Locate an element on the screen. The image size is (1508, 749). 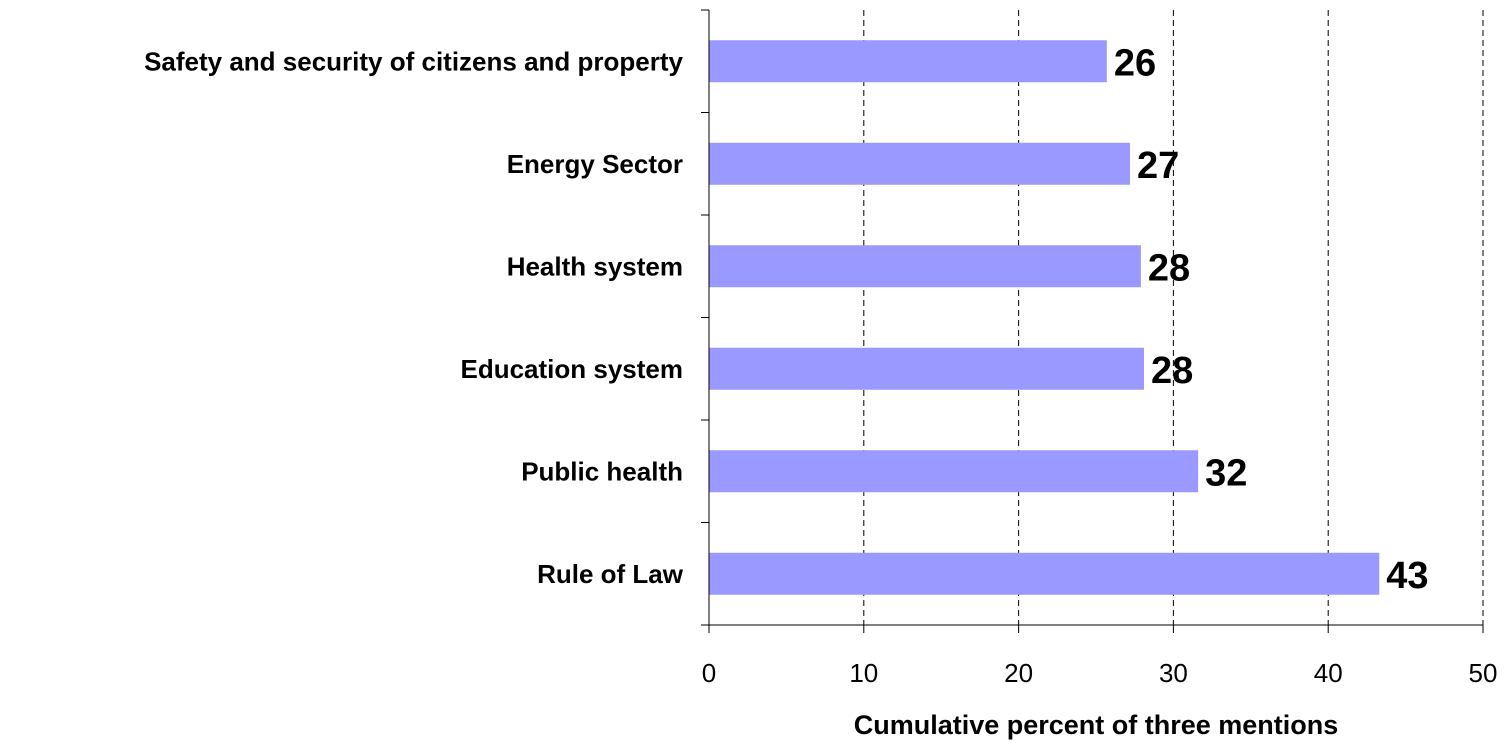
x-tick-label: 40 is located at coordinates (1328, 673).